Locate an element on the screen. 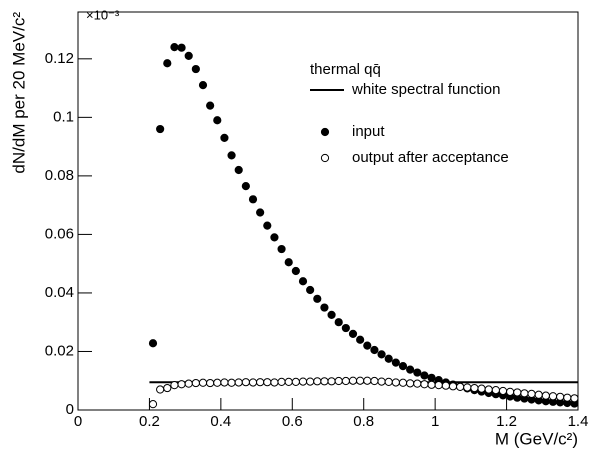 This screenshot has height=450, width=598. legend-label: output after acceptance is located at coordinates (430, 157).